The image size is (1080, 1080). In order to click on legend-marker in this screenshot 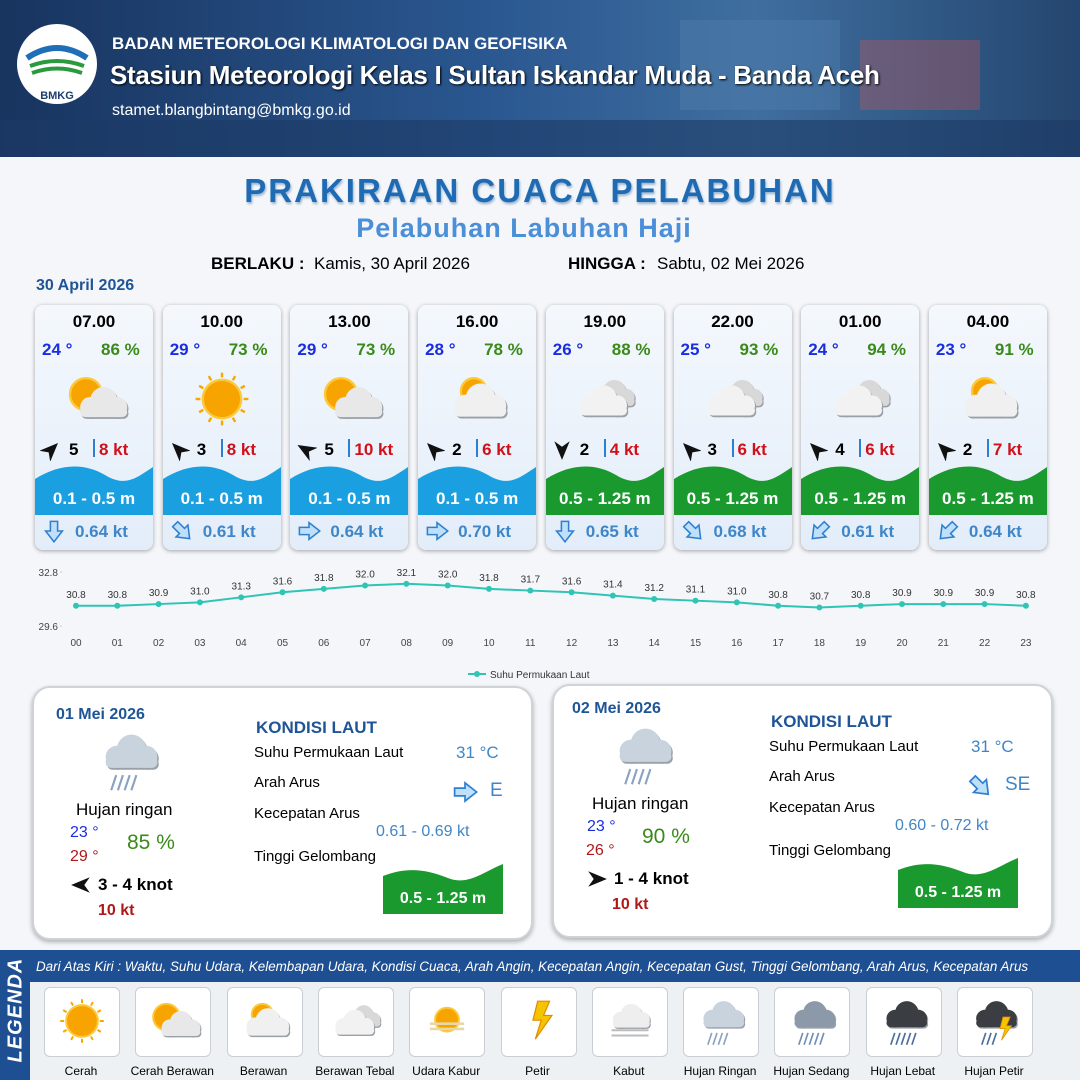, I will do `click(477, 674)`.